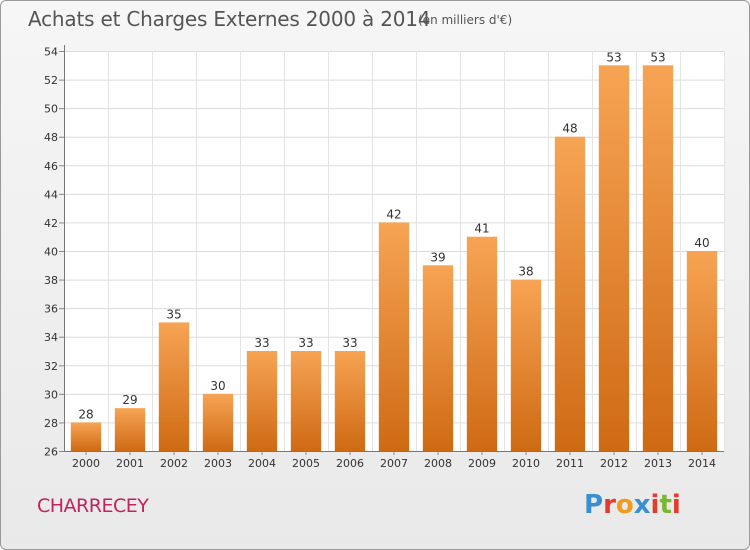  Describe the element at coordinates (129, 400) in the screenshot. I see `data-label: 29` at that location.